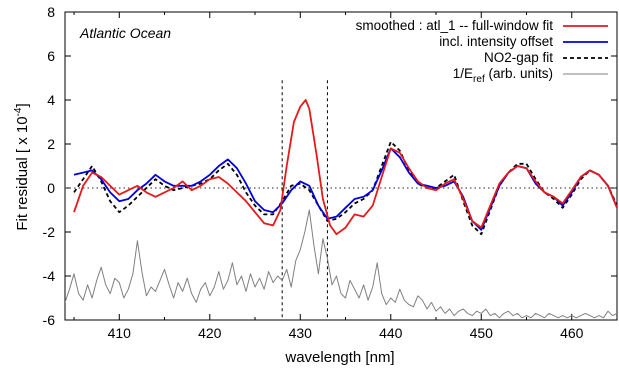 Image resolution: width=619 pixels, height=369 pixels. I want to click on legend-label-2: incl. intensity offset, so click(496, 41).